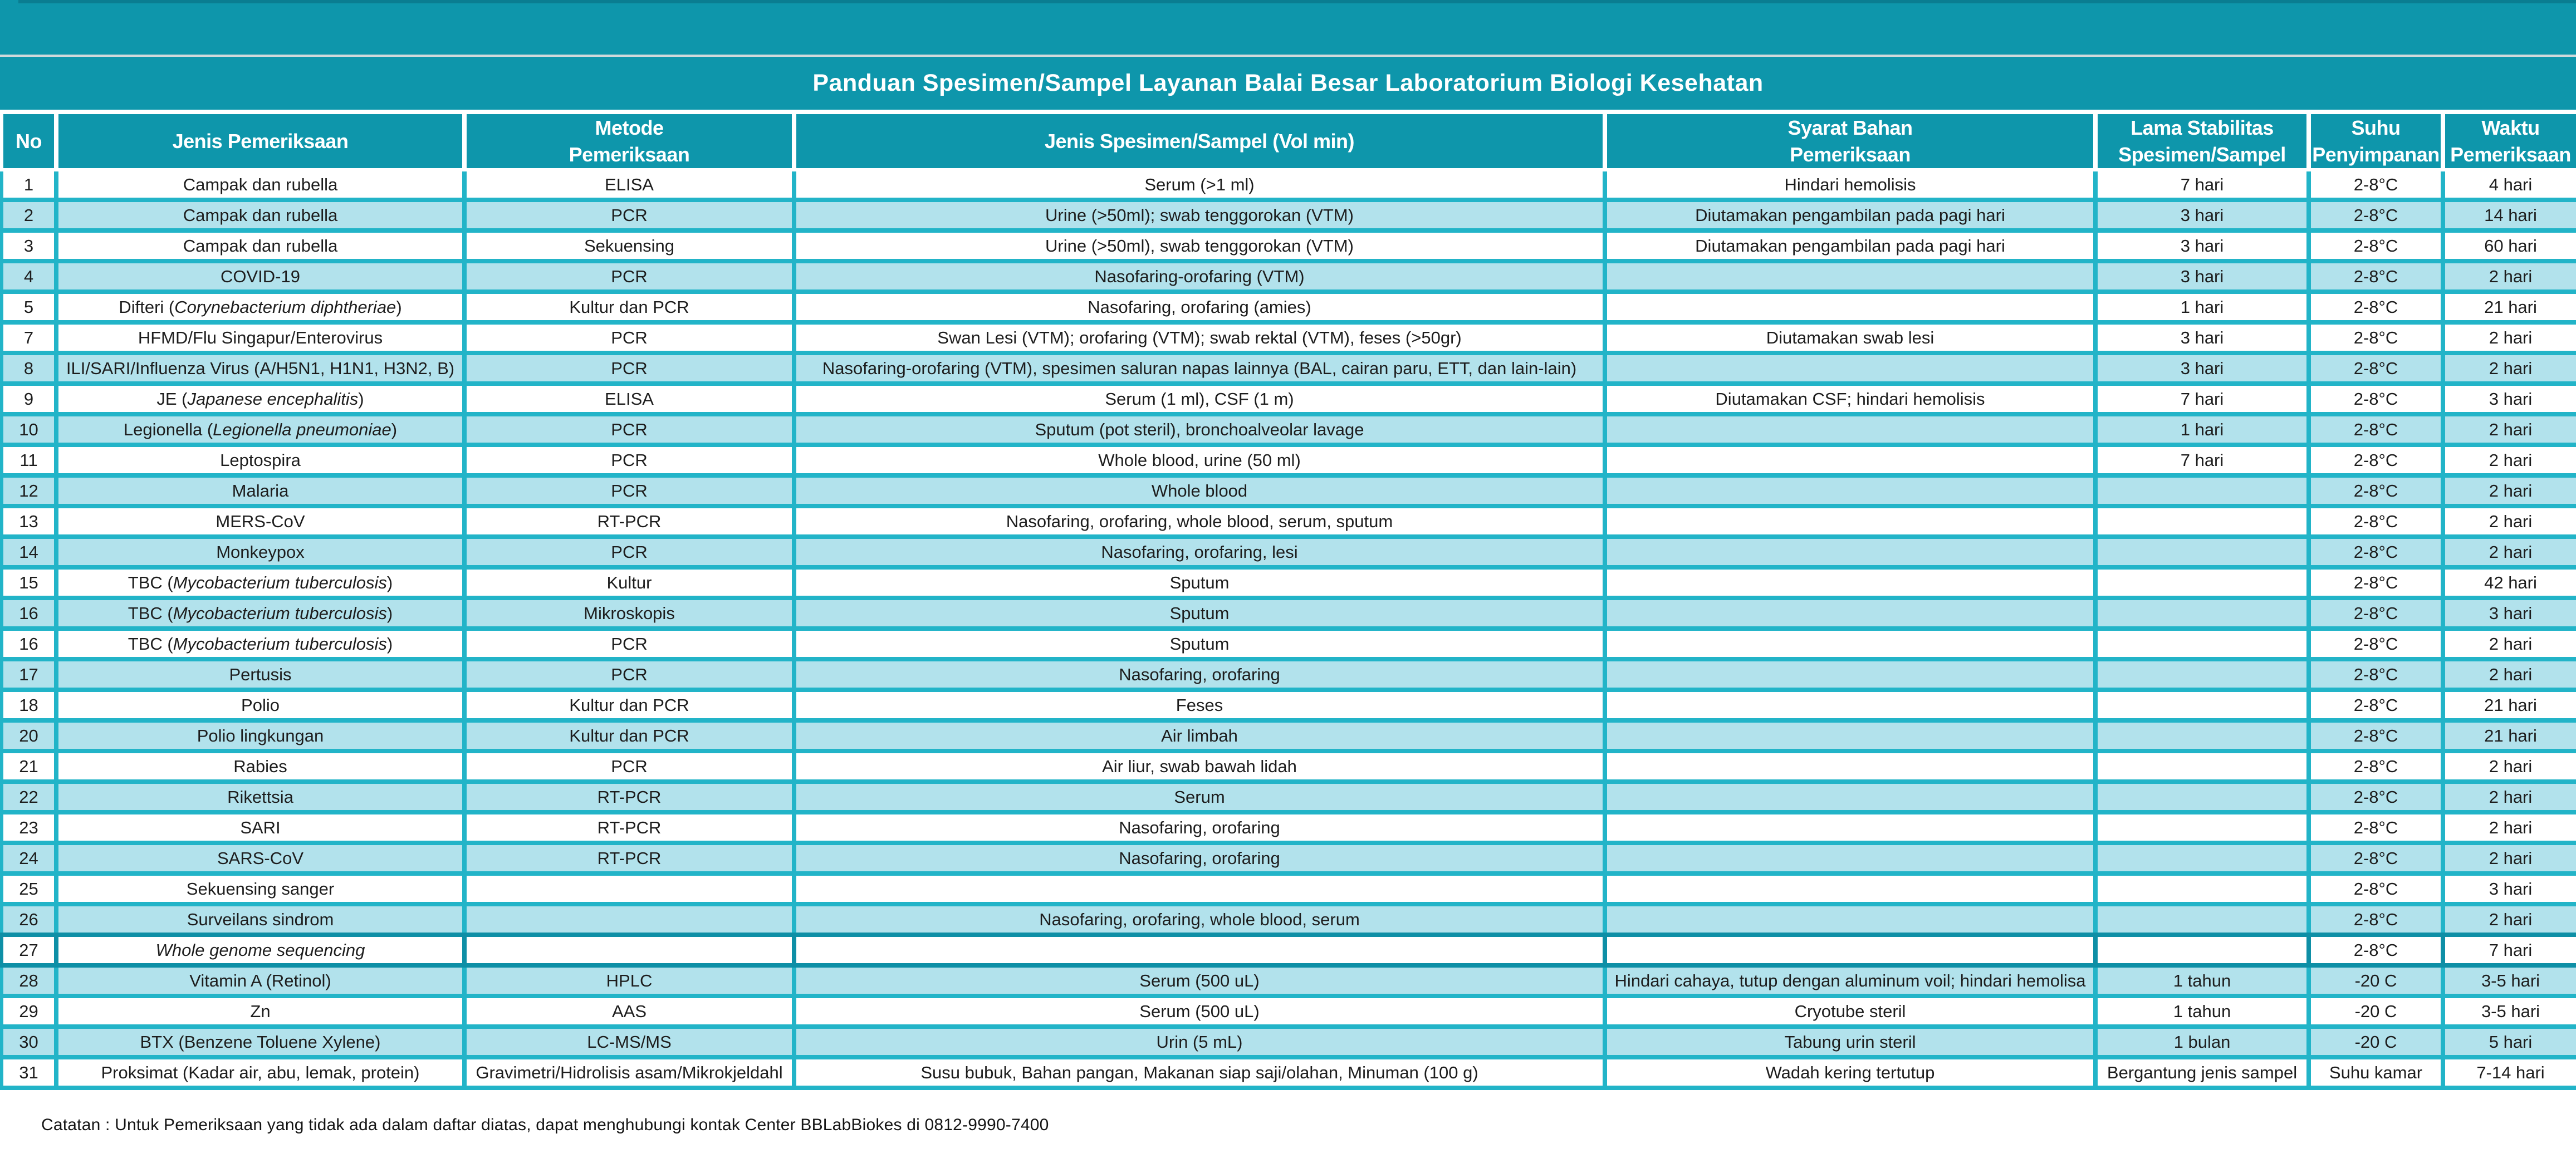  I want to click on cell-metode-pemeriksaan: RT-PCR, so click(629, 858).